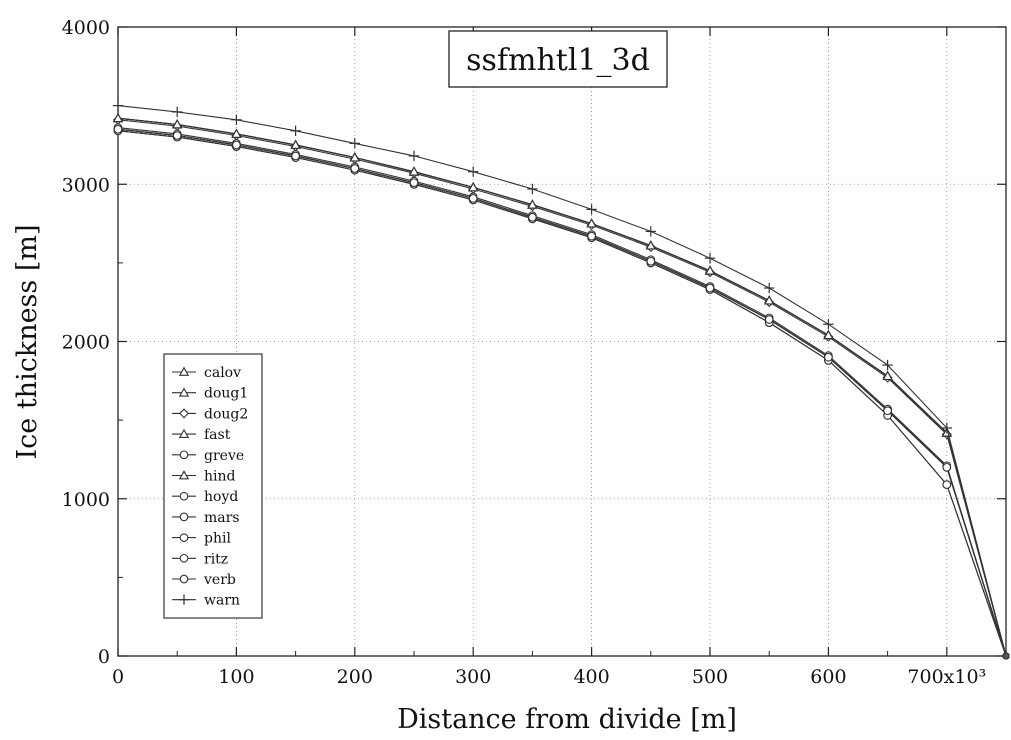  I want to click on chart-title: ssfmhtl1_3d, so click(558, 60).